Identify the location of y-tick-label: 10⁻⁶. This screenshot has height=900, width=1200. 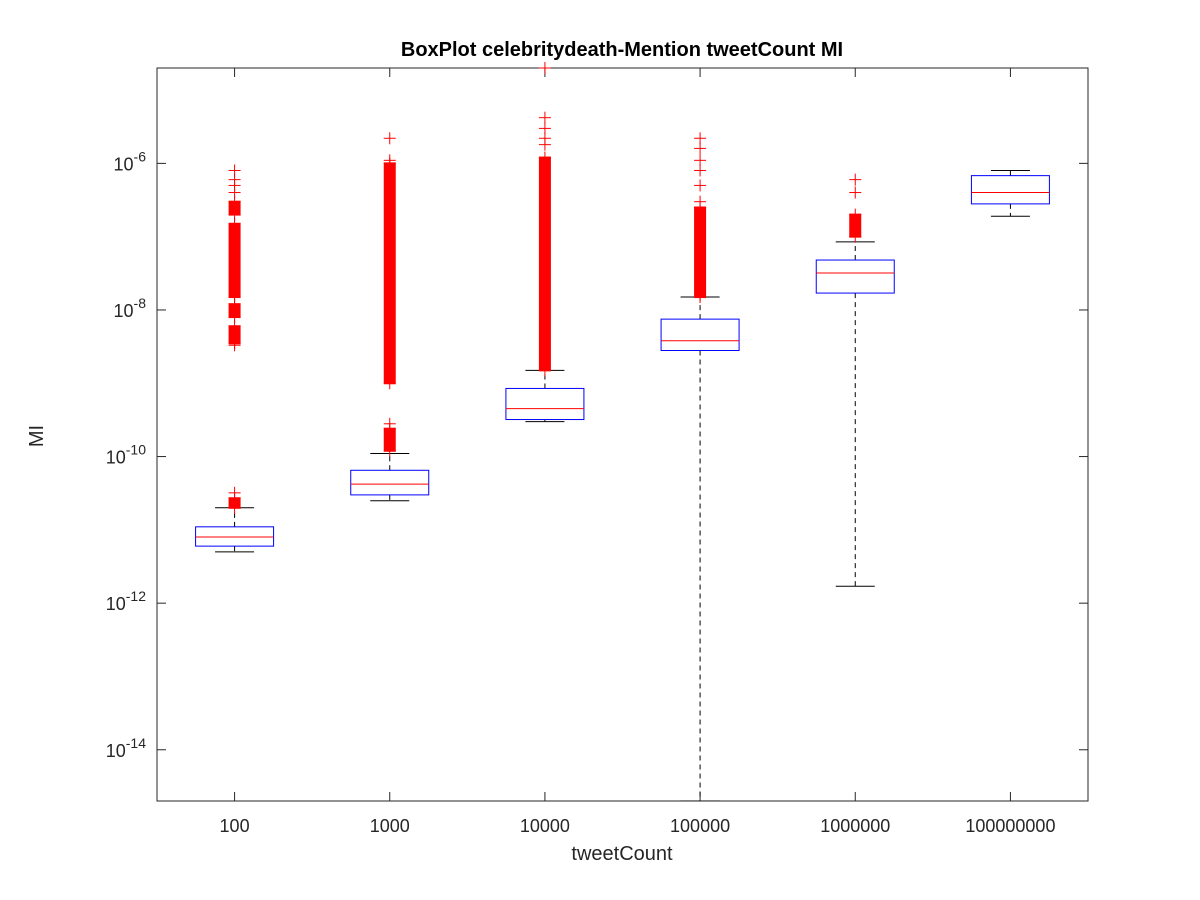
(130, 161).